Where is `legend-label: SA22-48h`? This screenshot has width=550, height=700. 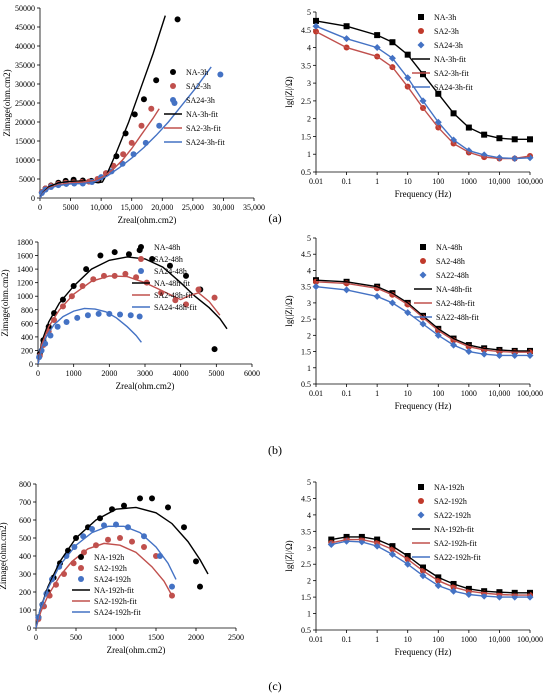 legend-label: SA22-48h is located at coordinates (452, 275).